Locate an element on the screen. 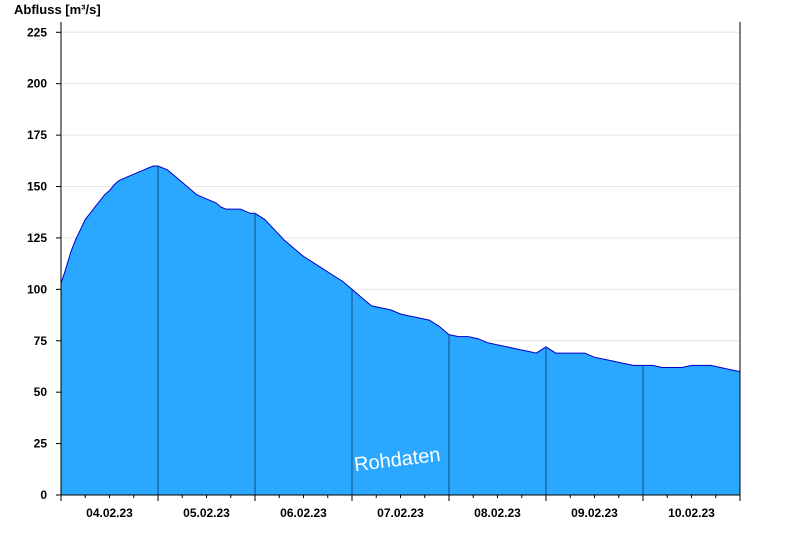 The image size is (800, 550). x-tick-label: 10.02.23 is located at coordinates (691, 513).